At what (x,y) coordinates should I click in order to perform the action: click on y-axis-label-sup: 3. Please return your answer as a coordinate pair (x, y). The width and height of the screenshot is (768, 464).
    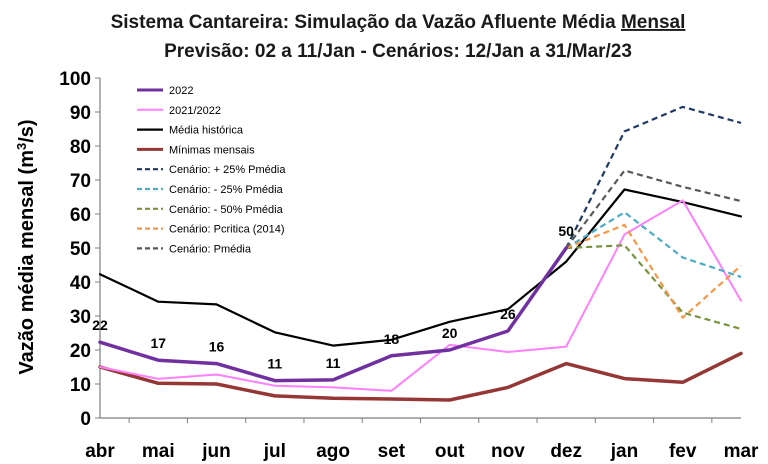
    Looking at the image, I should click on (21, 146).